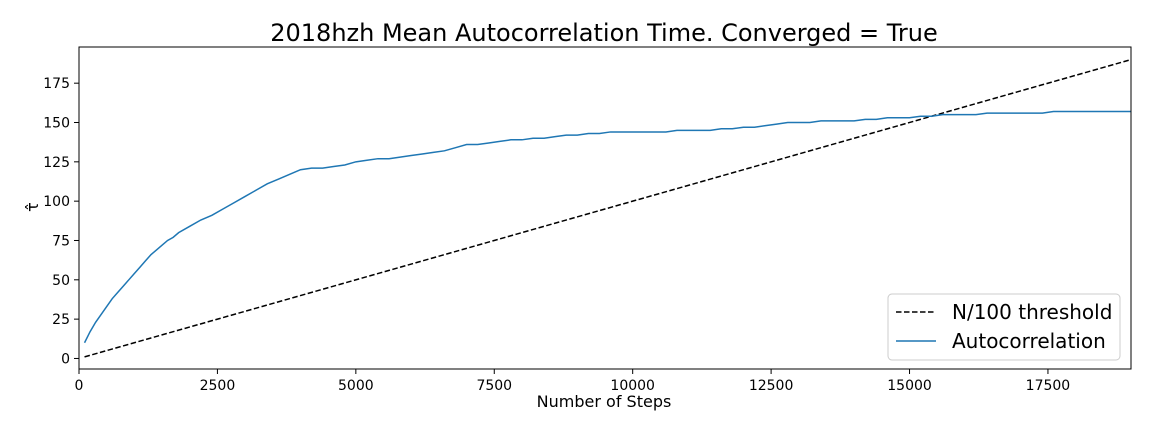 This screenshot has width=1152, height=432. I want to click on y-tick-label: 75, so click(61, 241).